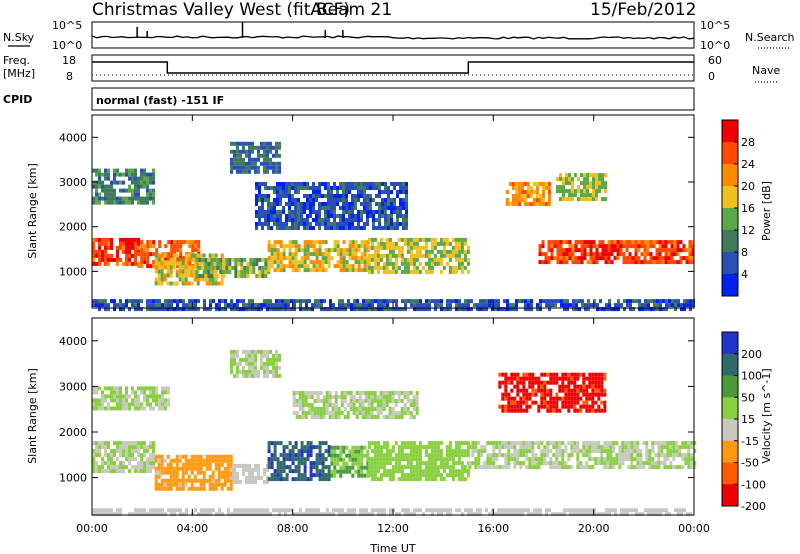 This screenshot has height=554, width=800. Describe the element at coordinates (17, 99) in the screenshot. I see `cpid-label: CPID` at that location.